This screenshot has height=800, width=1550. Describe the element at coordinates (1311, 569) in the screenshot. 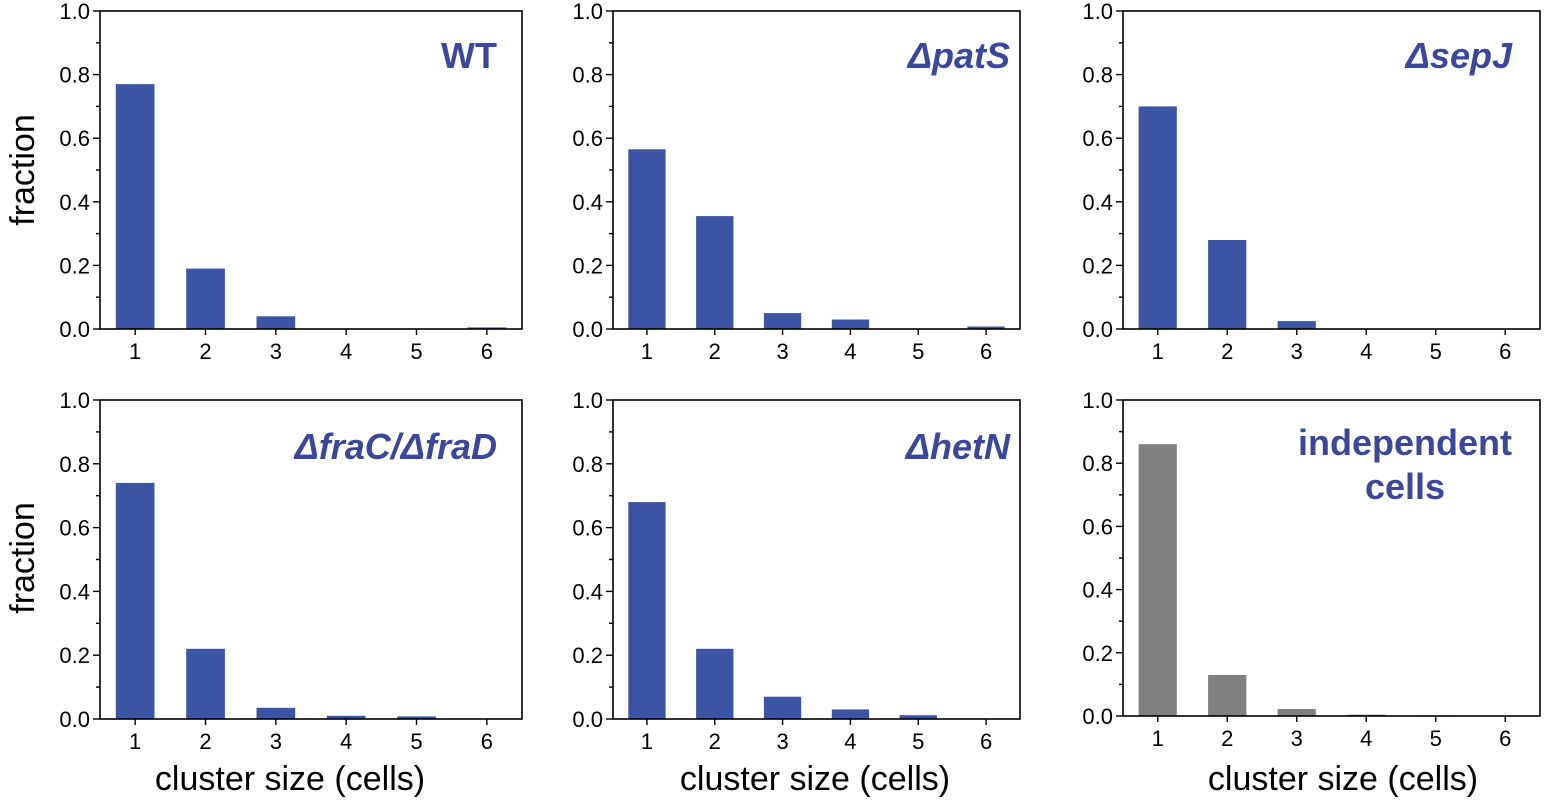

I see `panel-independent-cells: 0.0 0.2 0.4 0.6 0.8 1.0 1 2 3 4 5 6 independent cells` at that location.